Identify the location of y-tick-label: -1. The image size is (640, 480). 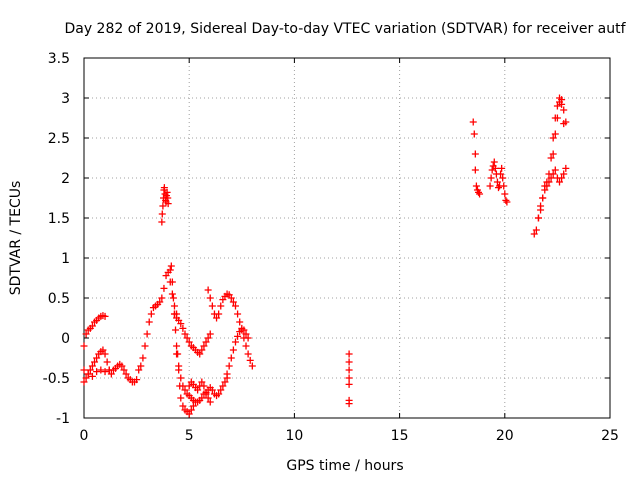
(63, 419).